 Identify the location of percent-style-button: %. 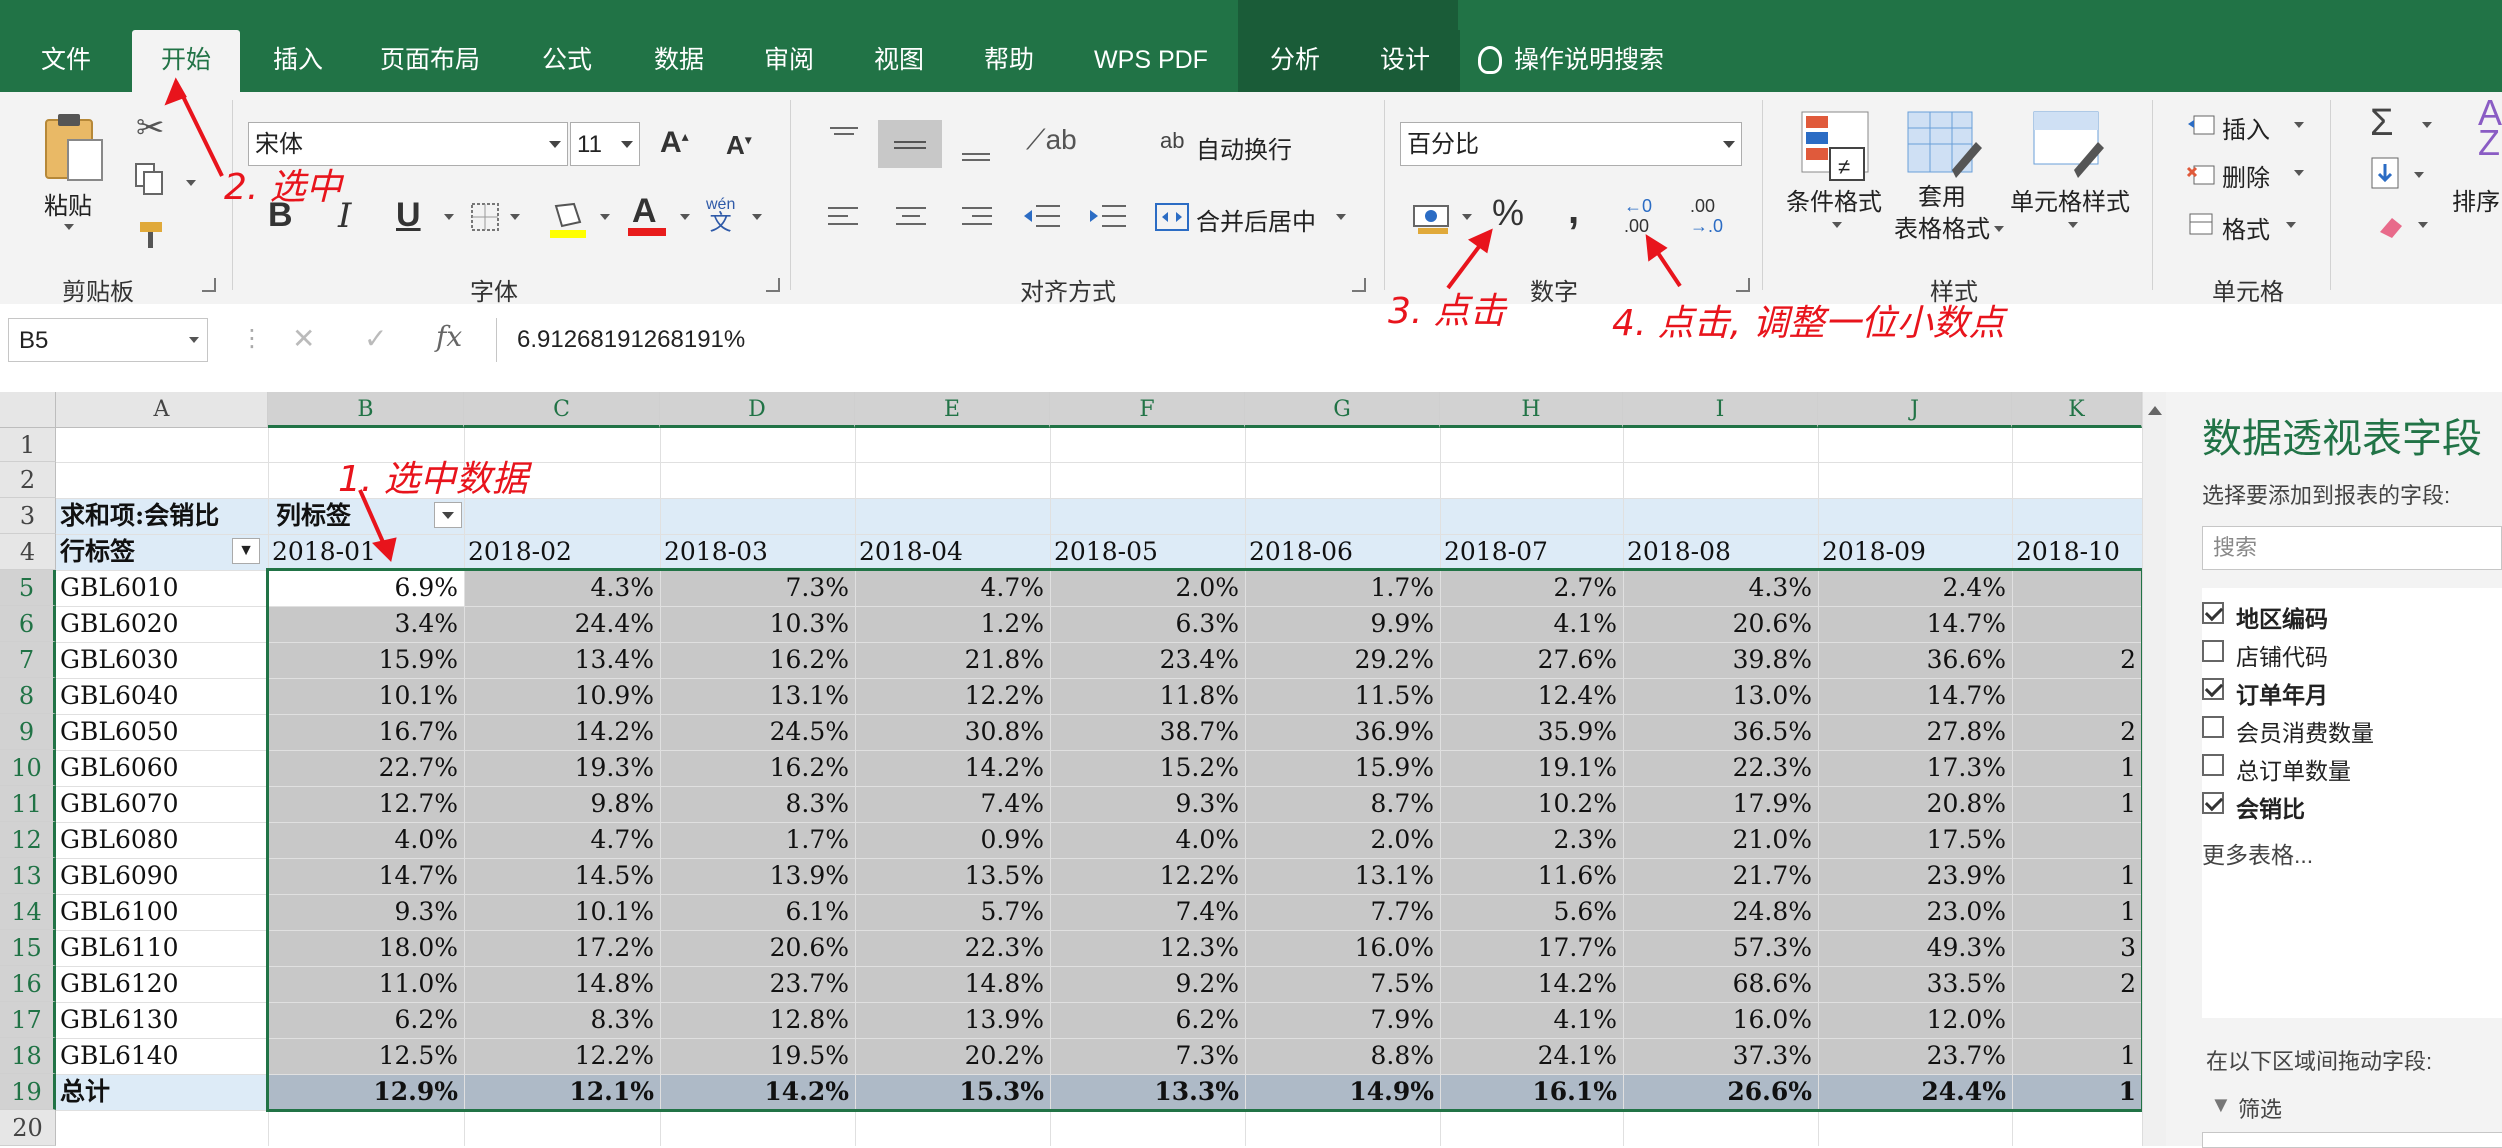
(1508, 212).